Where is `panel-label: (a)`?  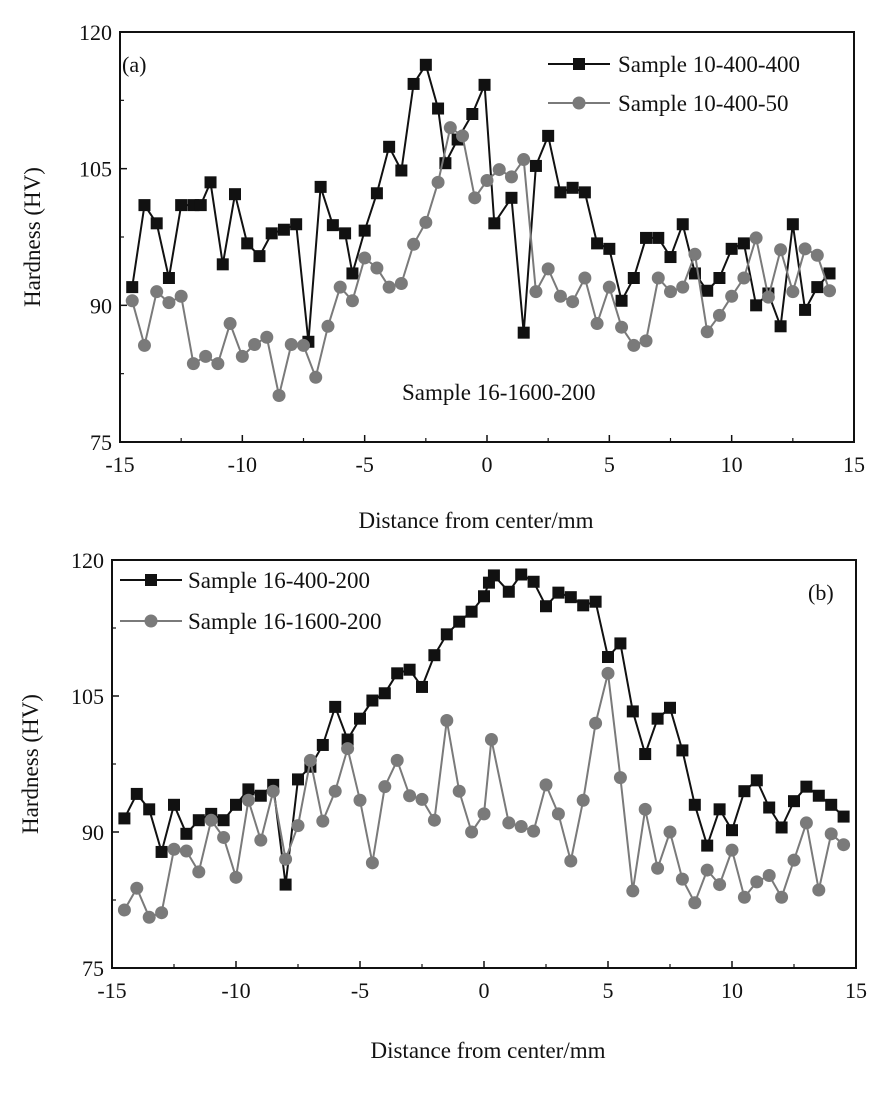 panel-label: (a) is located at coordinates (134, 64).